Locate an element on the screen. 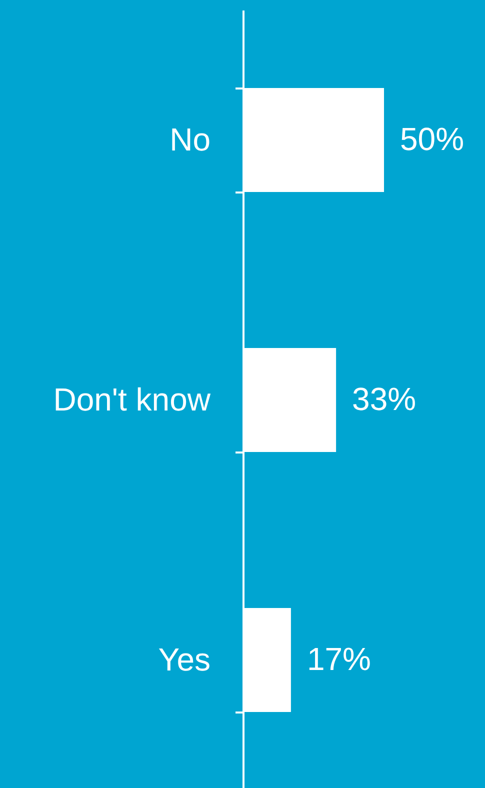  data-label: 33% is located at coordinates (384, 399).